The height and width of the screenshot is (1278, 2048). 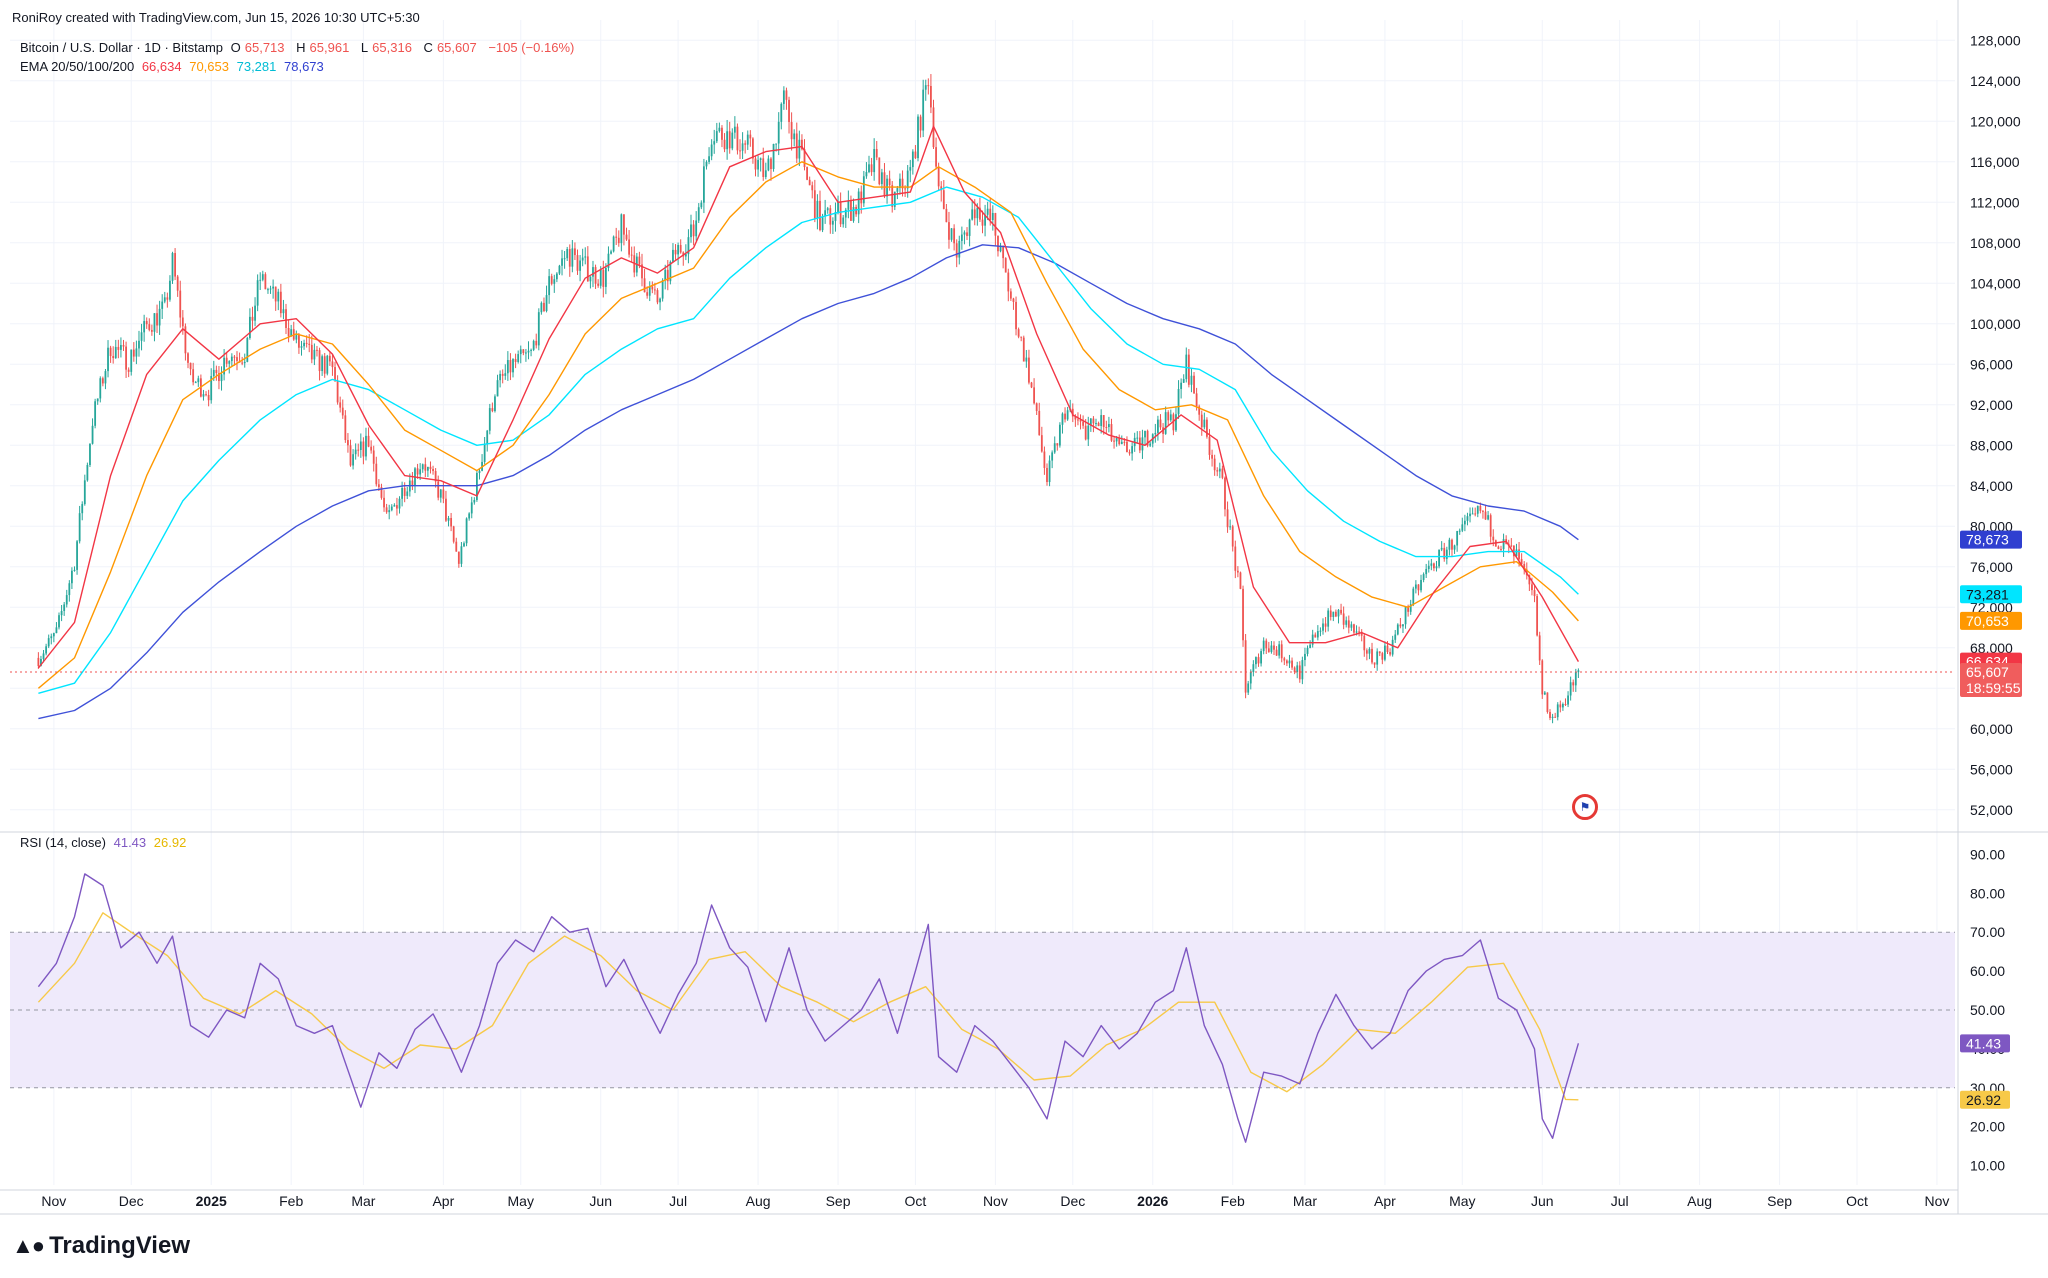 I want to click on time-tick-label: Oct, so click(x=916, y=1201).